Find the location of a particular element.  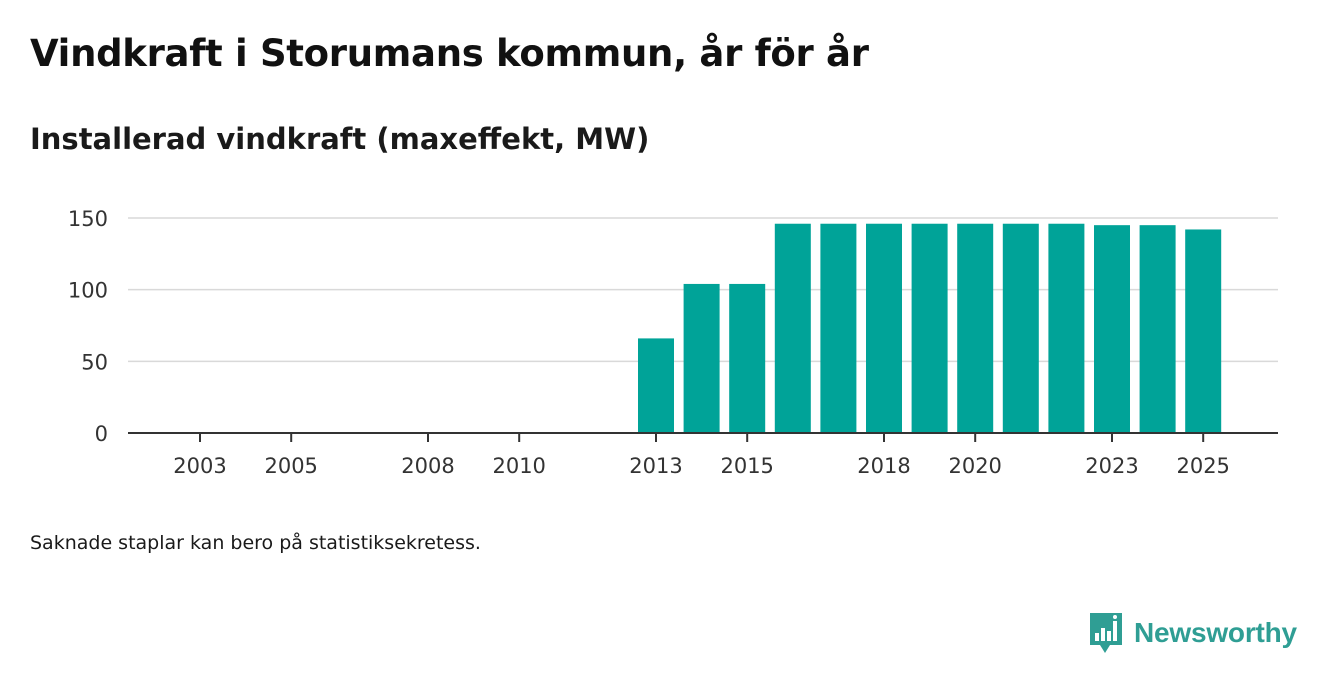

x-tick-label-2005: 2005 is located at coordinates (290, 466).